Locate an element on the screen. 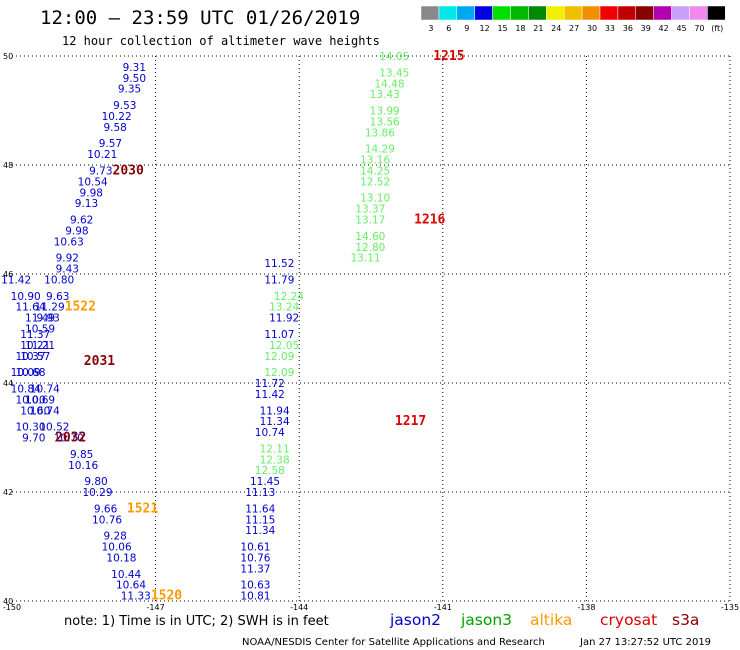 The height and width of the screenshot is (650, 740). wave-height-label: 13.99 is located at coordinates (385, 112).